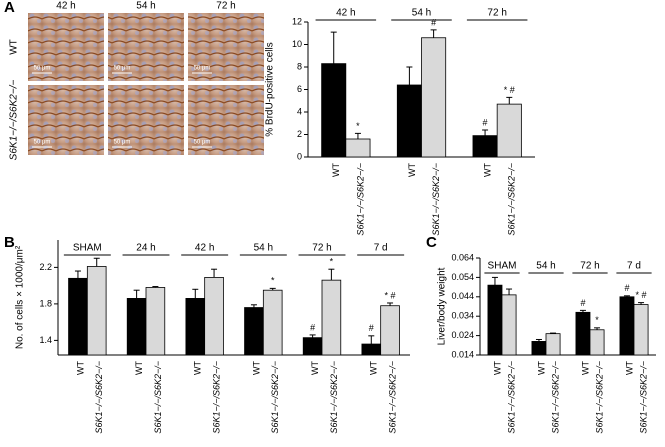  What do you see at coordinates (462, 316) in the screenshot?
I see `y-tick-label: 0.034` at bounding box center [462, 316].